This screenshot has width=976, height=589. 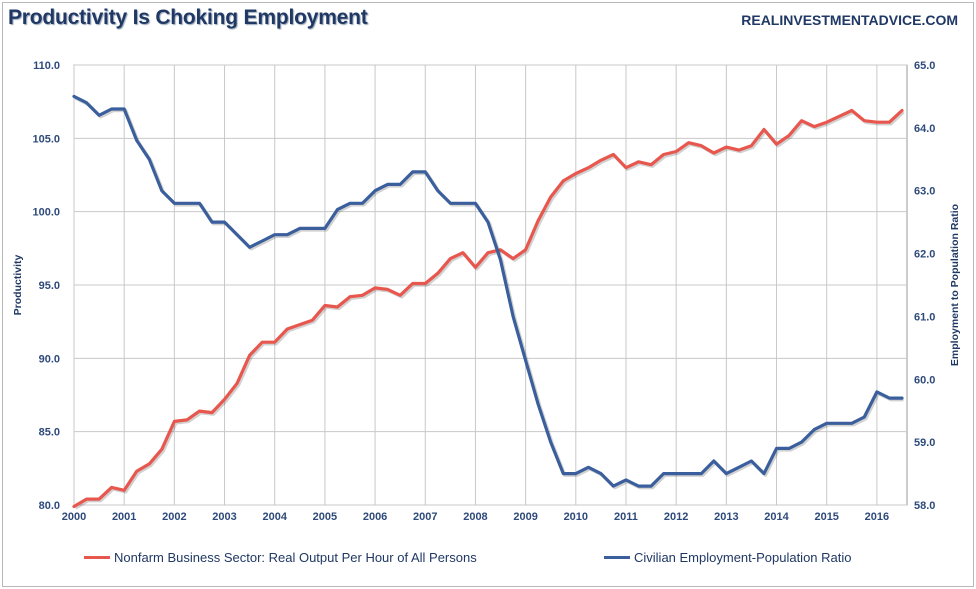 I want to click on watermark: REALINVESTMENTADVICE.COM, so click(x=849, y=20).